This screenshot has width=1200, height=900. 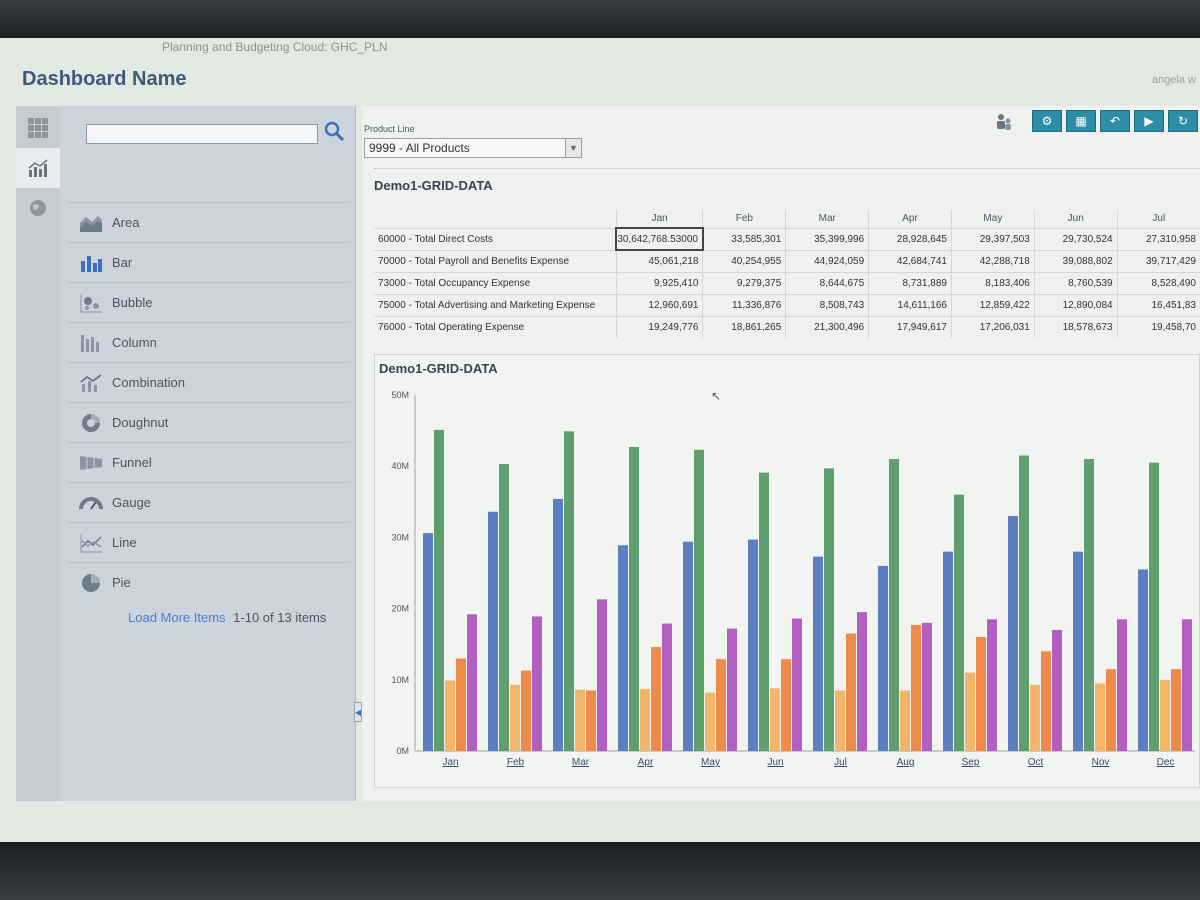 I want to click on grid-cell: 19,249,776, so click(x=659, y=326).